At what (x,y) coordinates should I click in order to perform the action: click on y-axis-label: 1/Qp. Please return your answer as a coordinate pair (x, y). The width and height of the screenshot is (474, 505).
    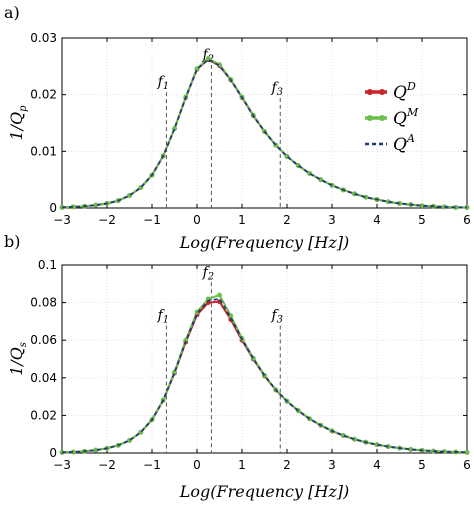
    Looking at the image, I should click on (18, 123).